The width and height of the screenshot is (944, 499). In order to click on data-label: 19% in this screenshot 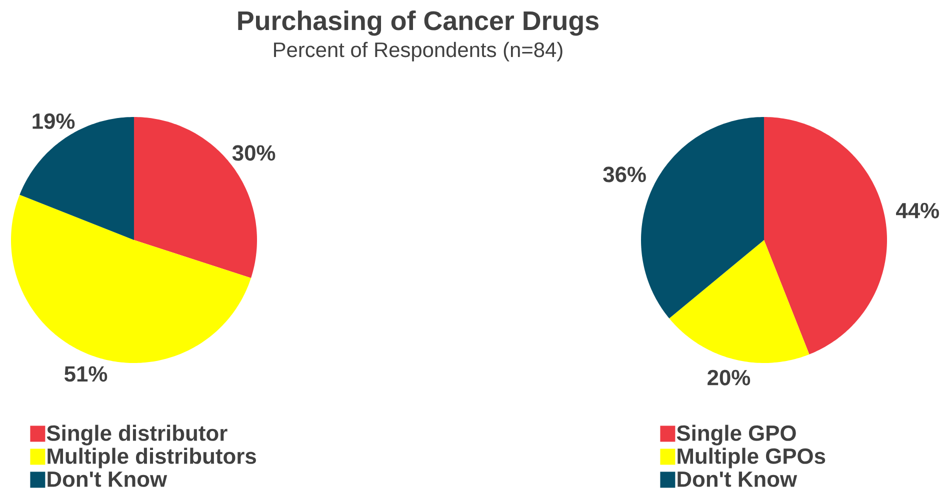, I will do `click(53, 121)`.